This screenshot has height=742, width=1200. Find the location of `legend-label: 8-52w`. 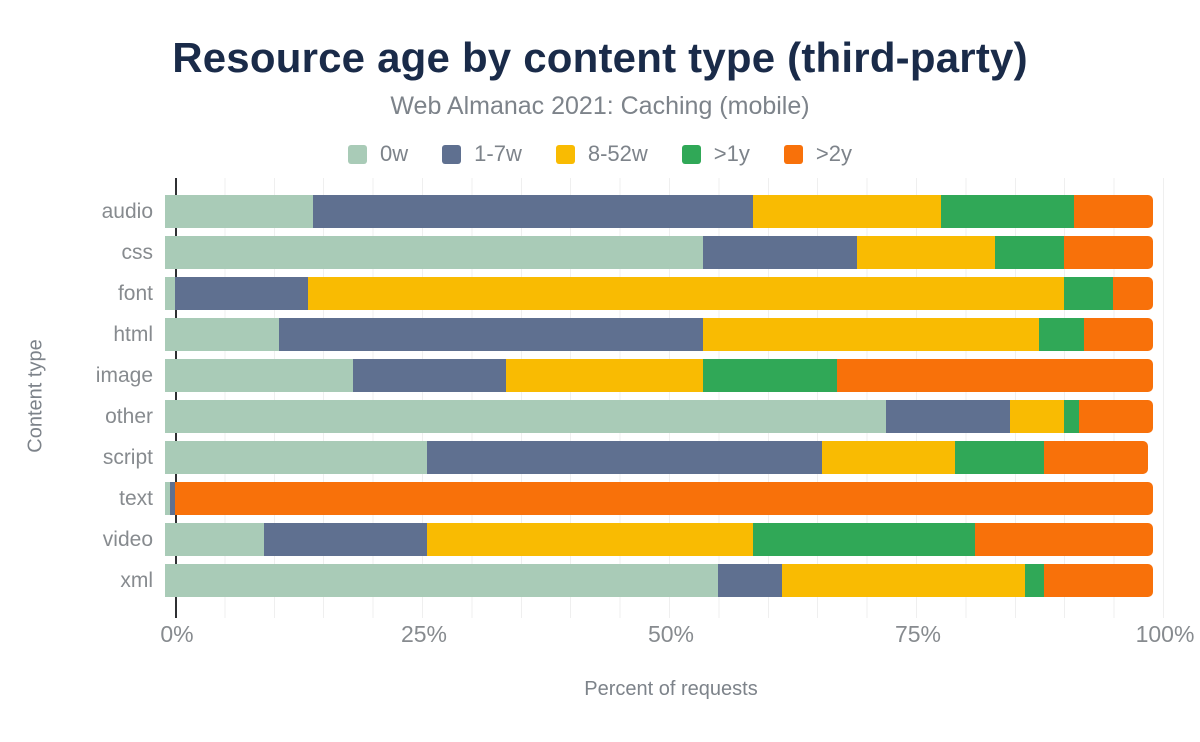

legend-label: 8-52w is located at coordinates (617, 153).